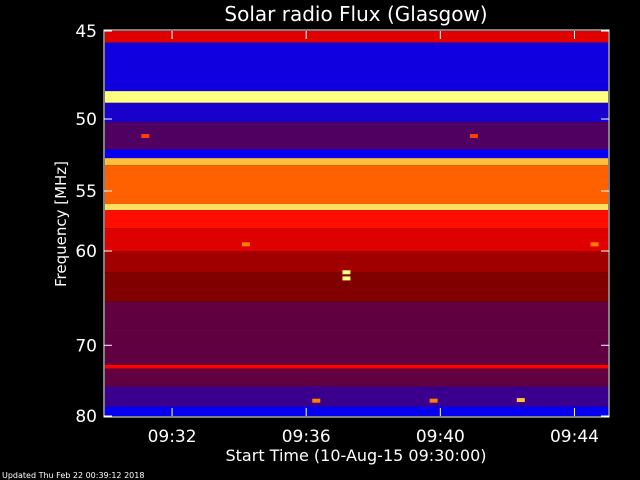 The height and width of the screenshot is (480, 640). I want to click on y-tick-label: 60, so click(86, 252).